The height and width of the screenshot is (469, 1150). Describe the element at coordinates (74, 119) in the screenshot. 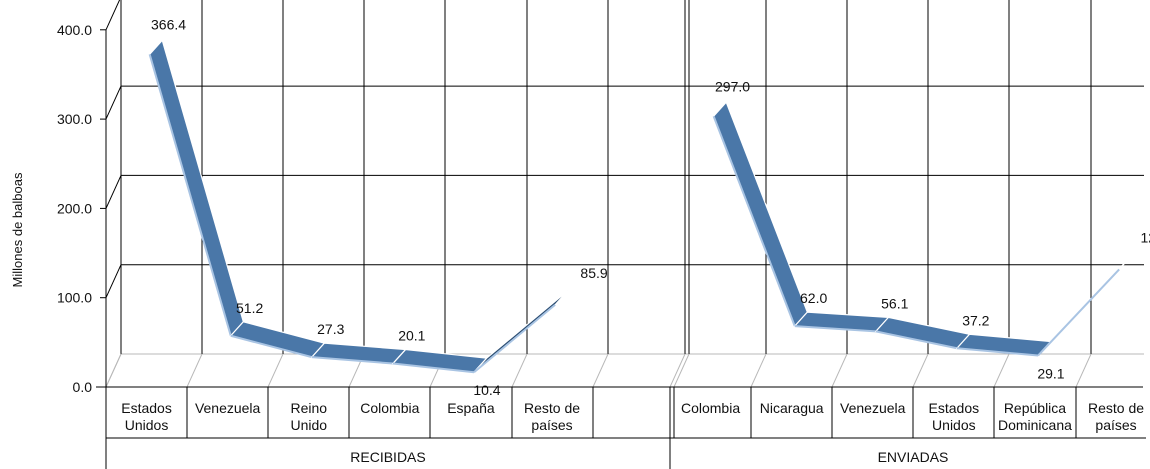

I see `y-tick-label: 300.0` at that location.